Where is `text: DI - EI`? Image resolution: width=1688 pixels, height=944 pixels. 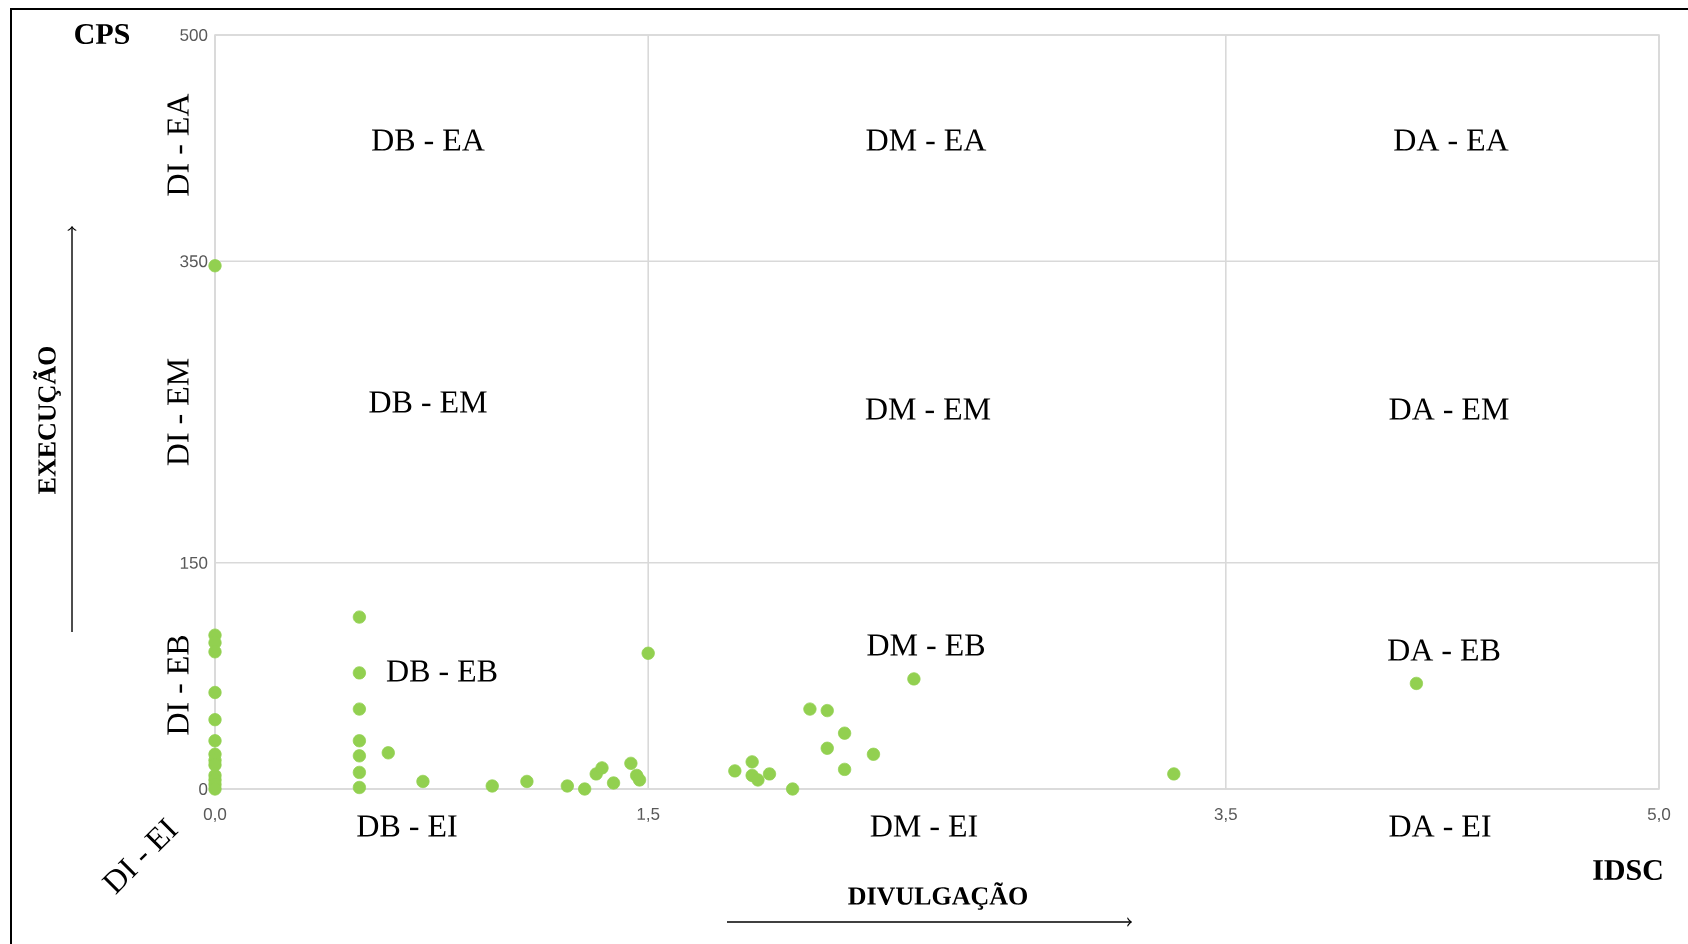 text: DI - EI is located at coordinates (140, 856).